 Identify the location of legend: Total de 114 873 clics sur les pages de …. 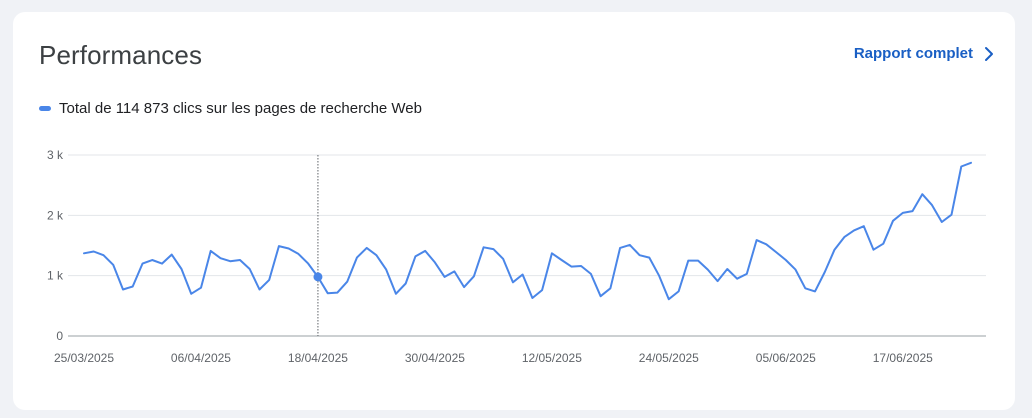
(230, 108).